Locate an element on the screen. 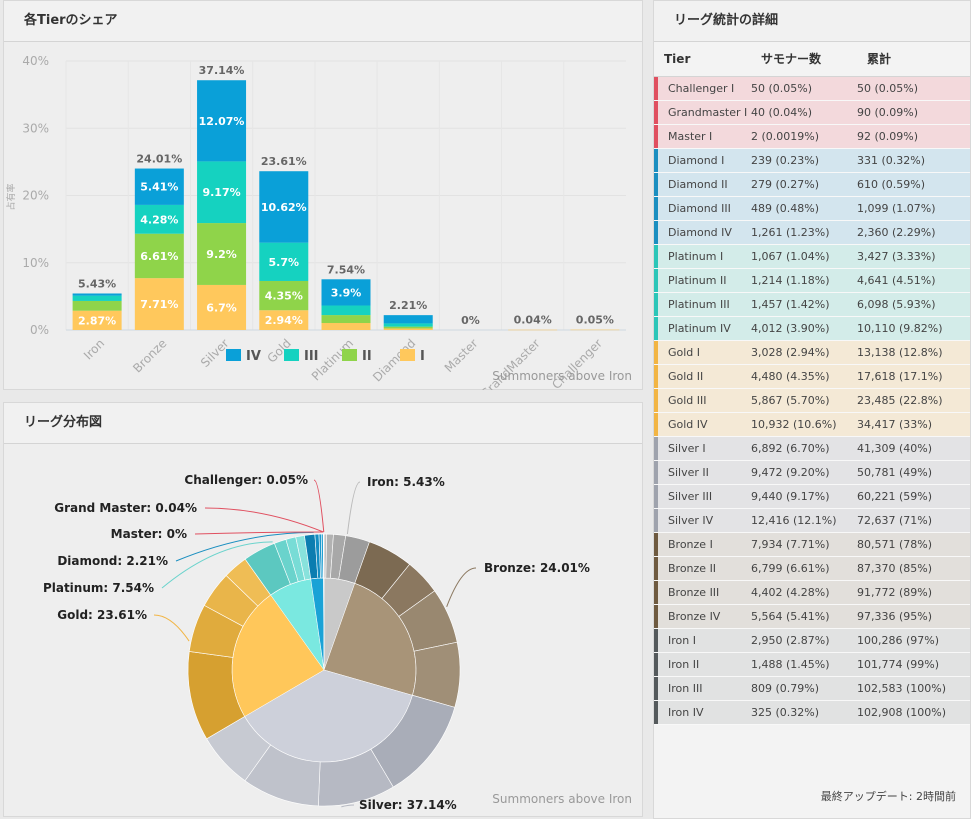 The image size is (971, 819). summoner-count: 489 (0.48%) is located at coordinates (785, 208).